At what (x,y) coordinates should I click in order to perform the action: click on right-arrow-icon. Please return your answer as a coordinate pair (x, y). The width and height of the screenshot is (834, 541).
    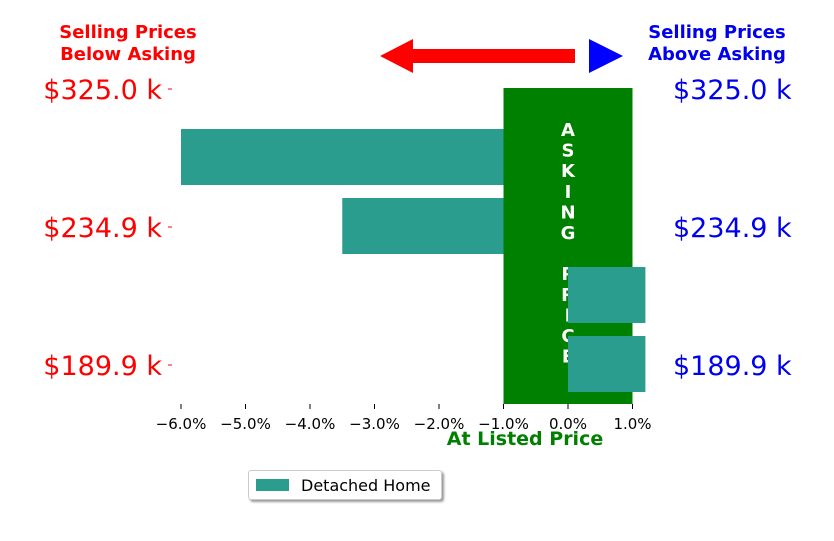
    Looking at the image, I should click on (606, 56).